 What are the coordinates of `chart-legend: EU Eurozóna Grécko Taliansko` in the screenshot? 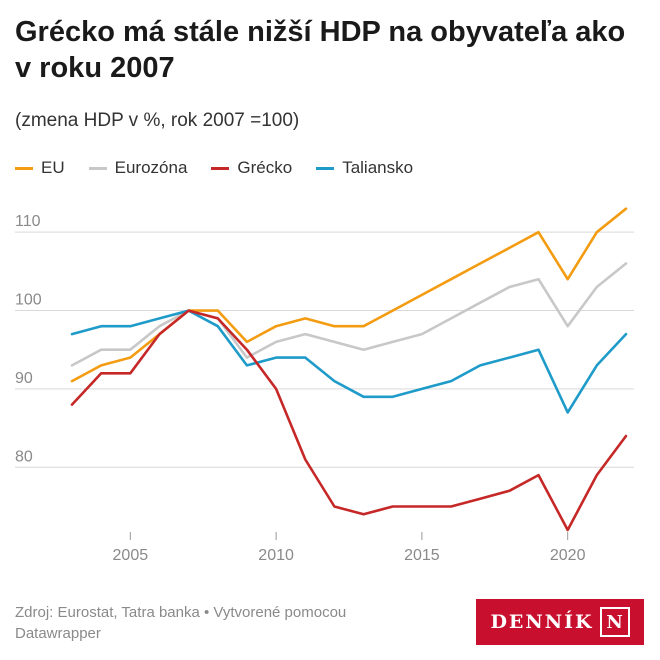 It's located at (226, 168).